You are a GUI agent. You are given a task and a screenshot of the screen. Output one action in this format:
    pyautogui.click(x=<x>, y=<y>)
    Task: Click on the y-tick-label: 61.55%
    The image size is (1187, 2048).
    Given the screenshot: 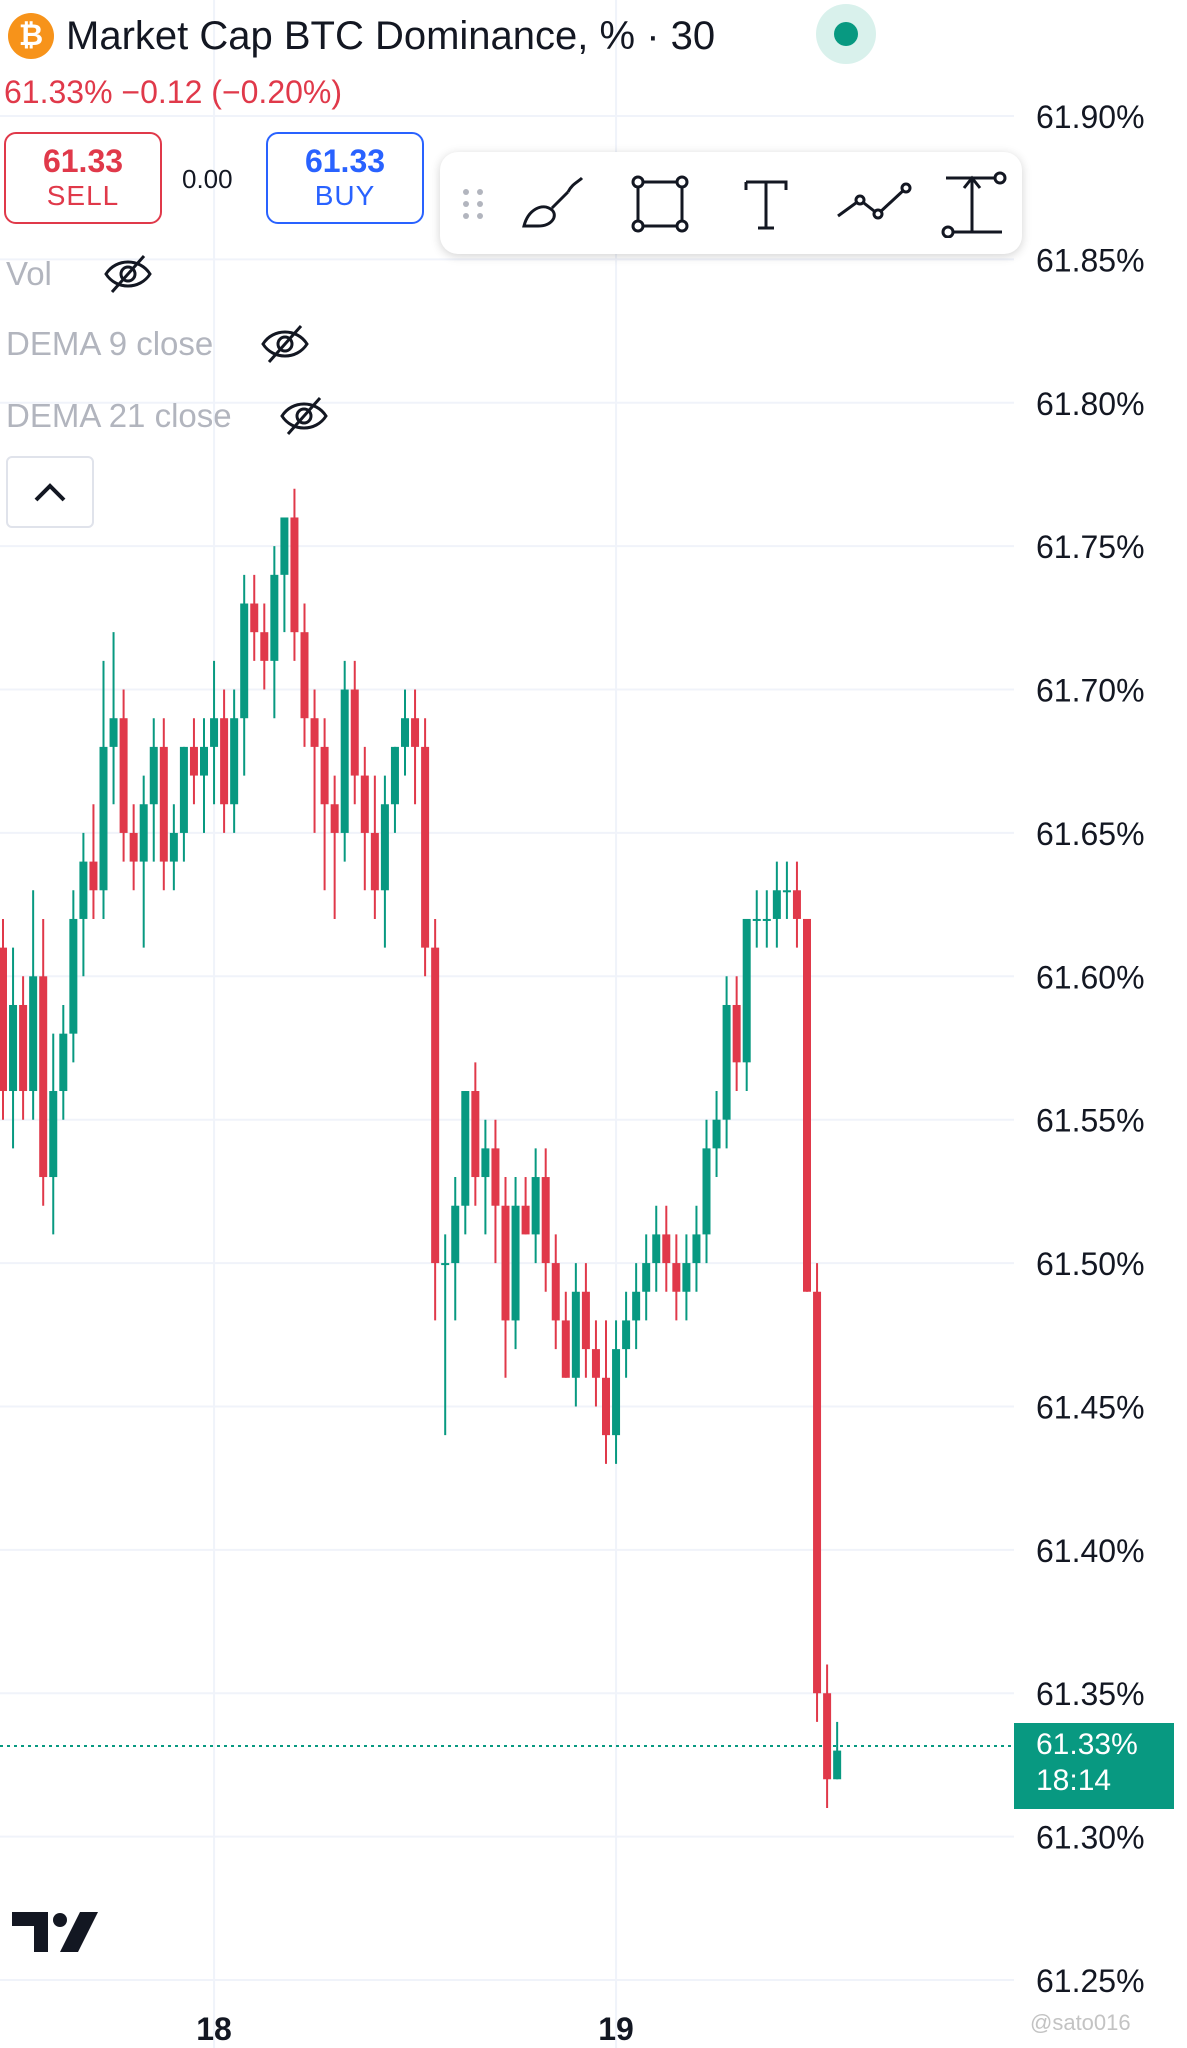 What is the action you would take?
    pyautogui.click(x=1090, y=1121)
    